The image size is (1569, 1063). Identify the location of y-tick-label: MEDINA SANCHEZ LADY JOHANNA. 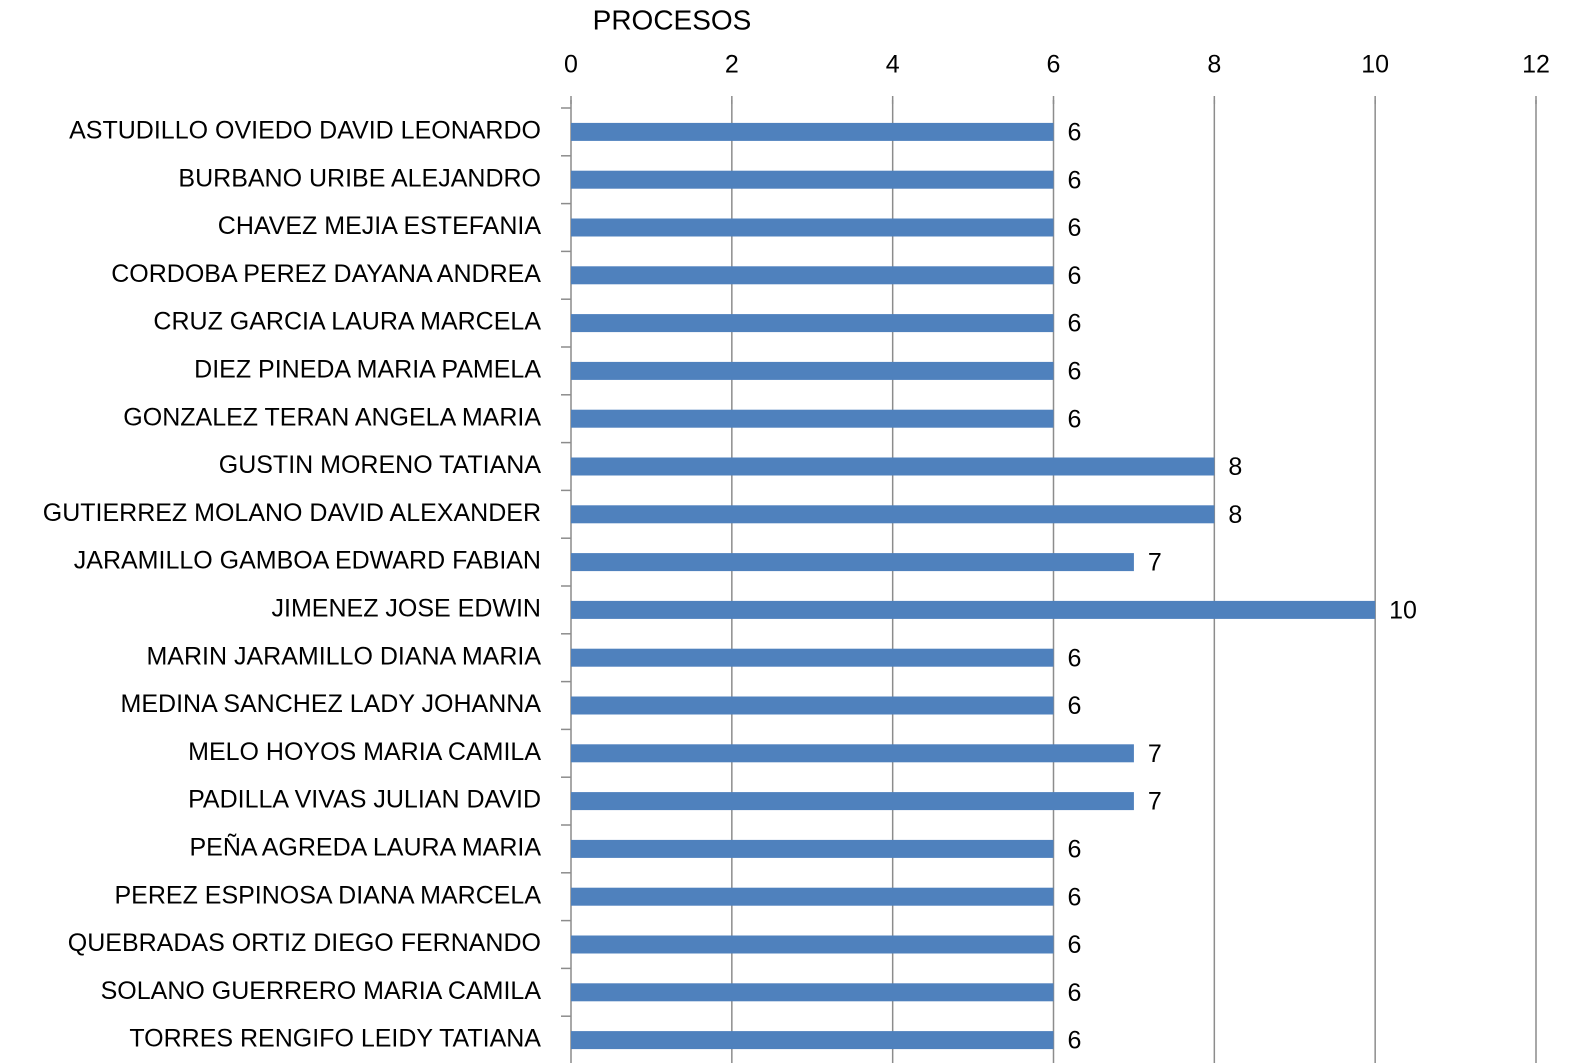
(331, 704).